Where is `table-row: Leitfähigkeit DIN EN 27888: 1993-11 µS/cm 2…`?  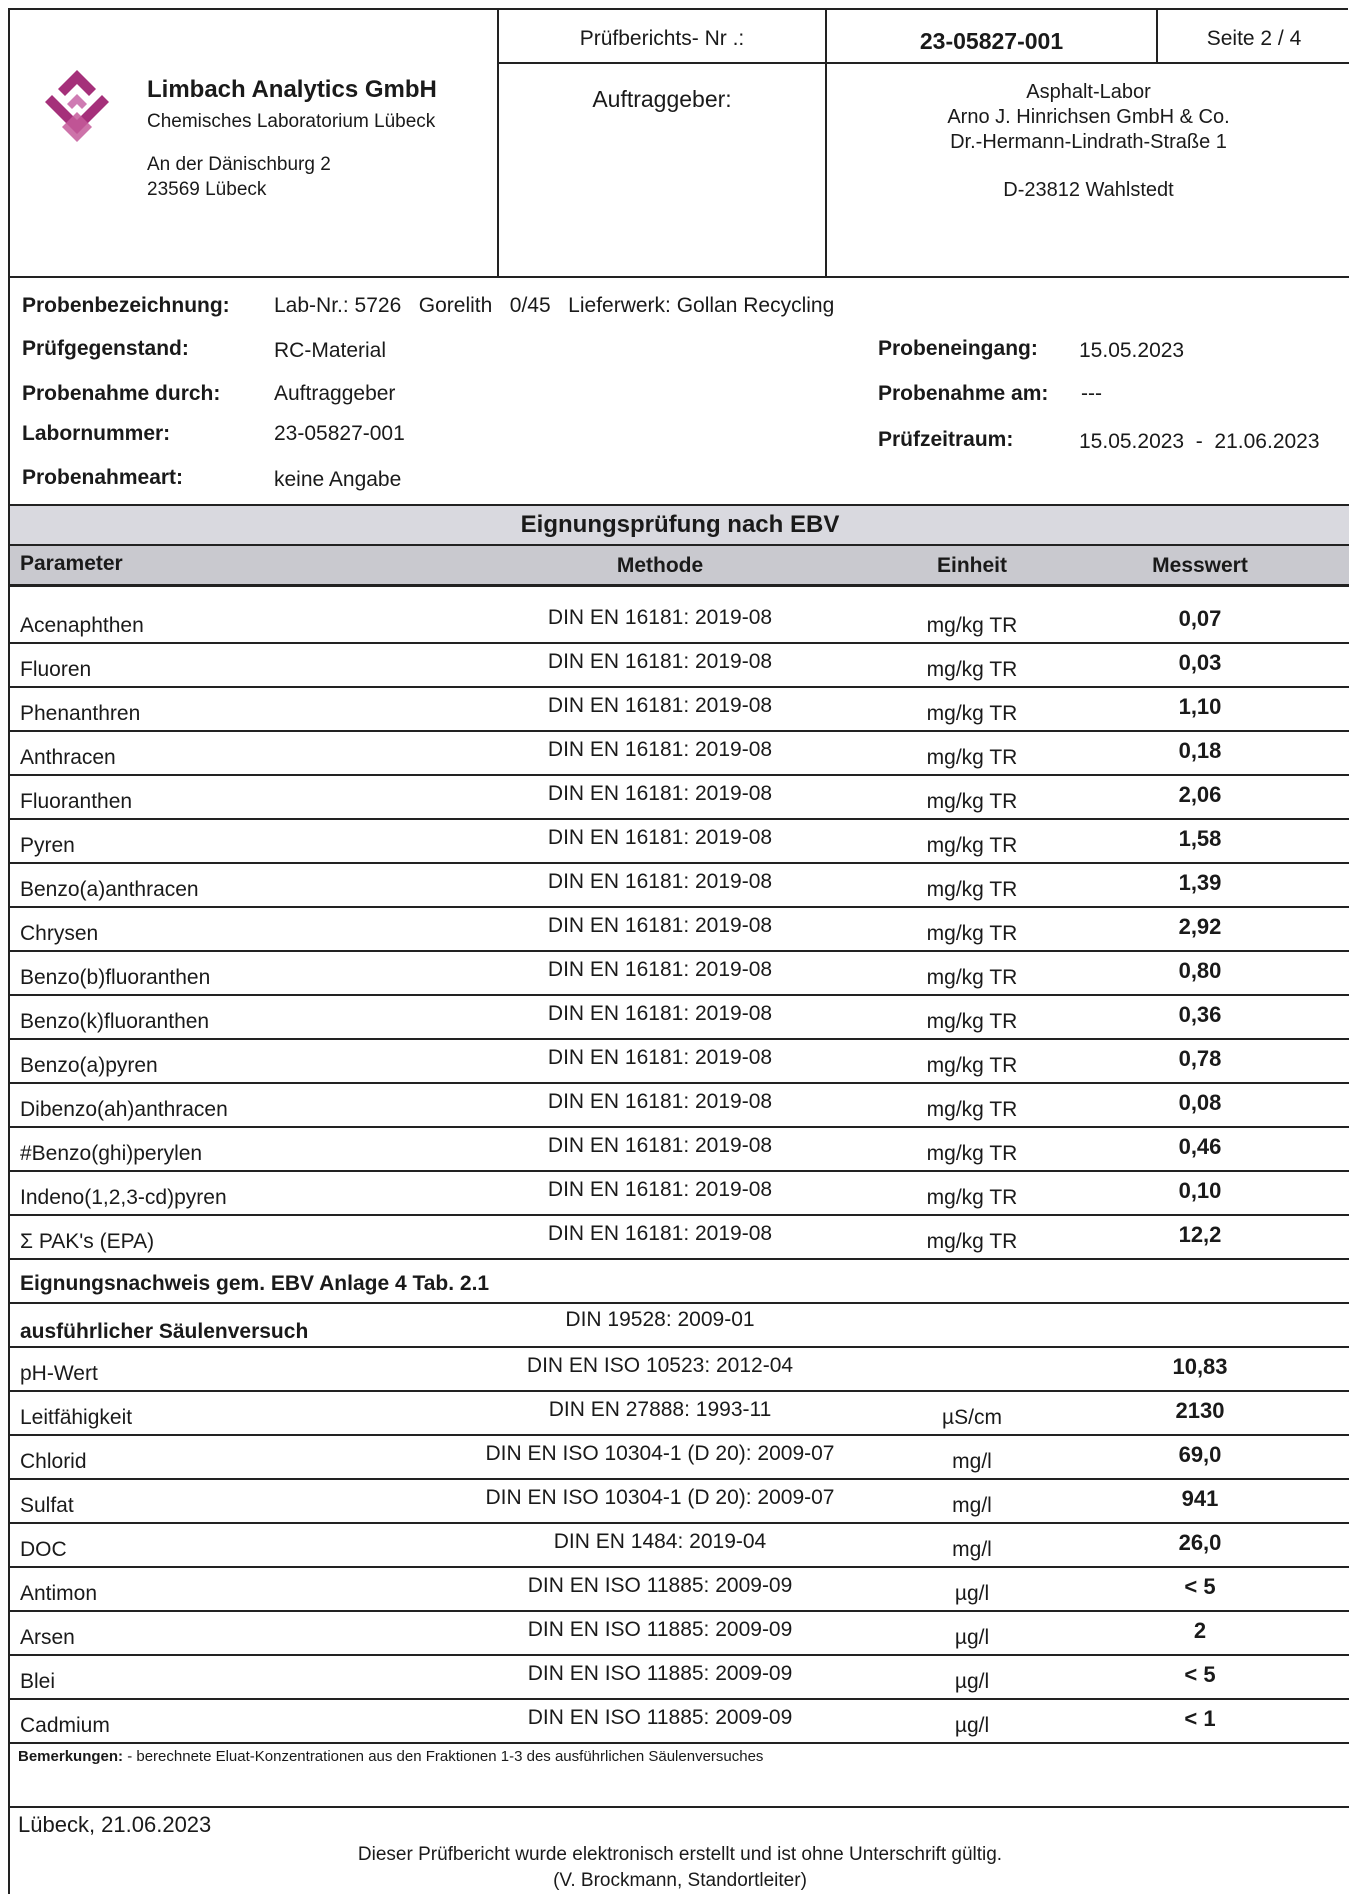 table-row: Leitfähigkeit DIN EN 27888: 1993-11 µS/cm 2… is located at coordinates (679, 1414).